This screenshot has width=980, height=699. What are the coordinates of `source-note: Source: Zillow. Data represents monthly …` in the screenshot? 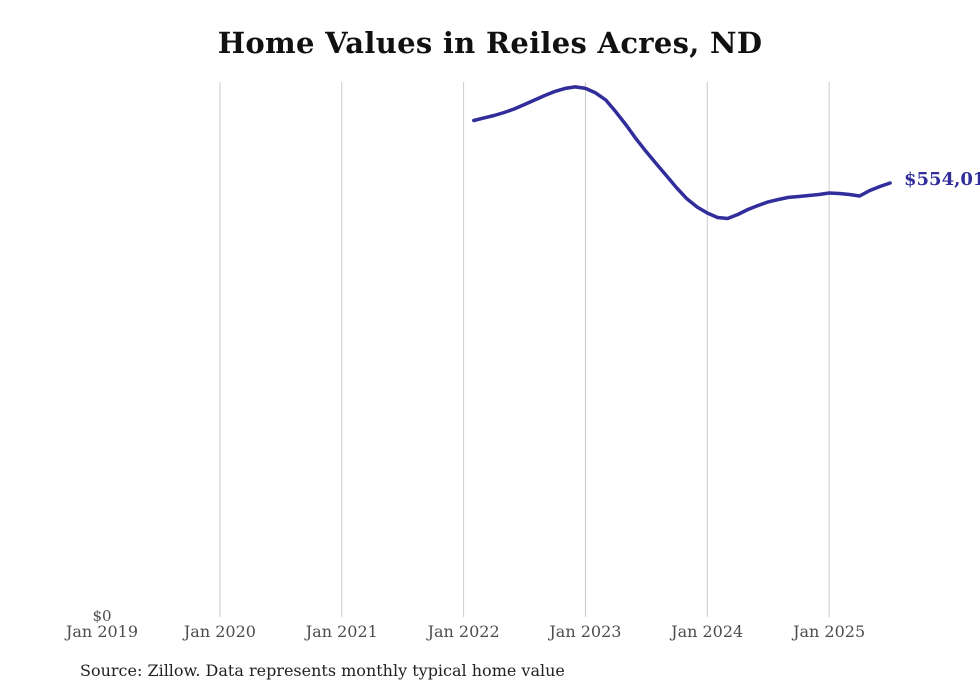 It's located at (322, 670).